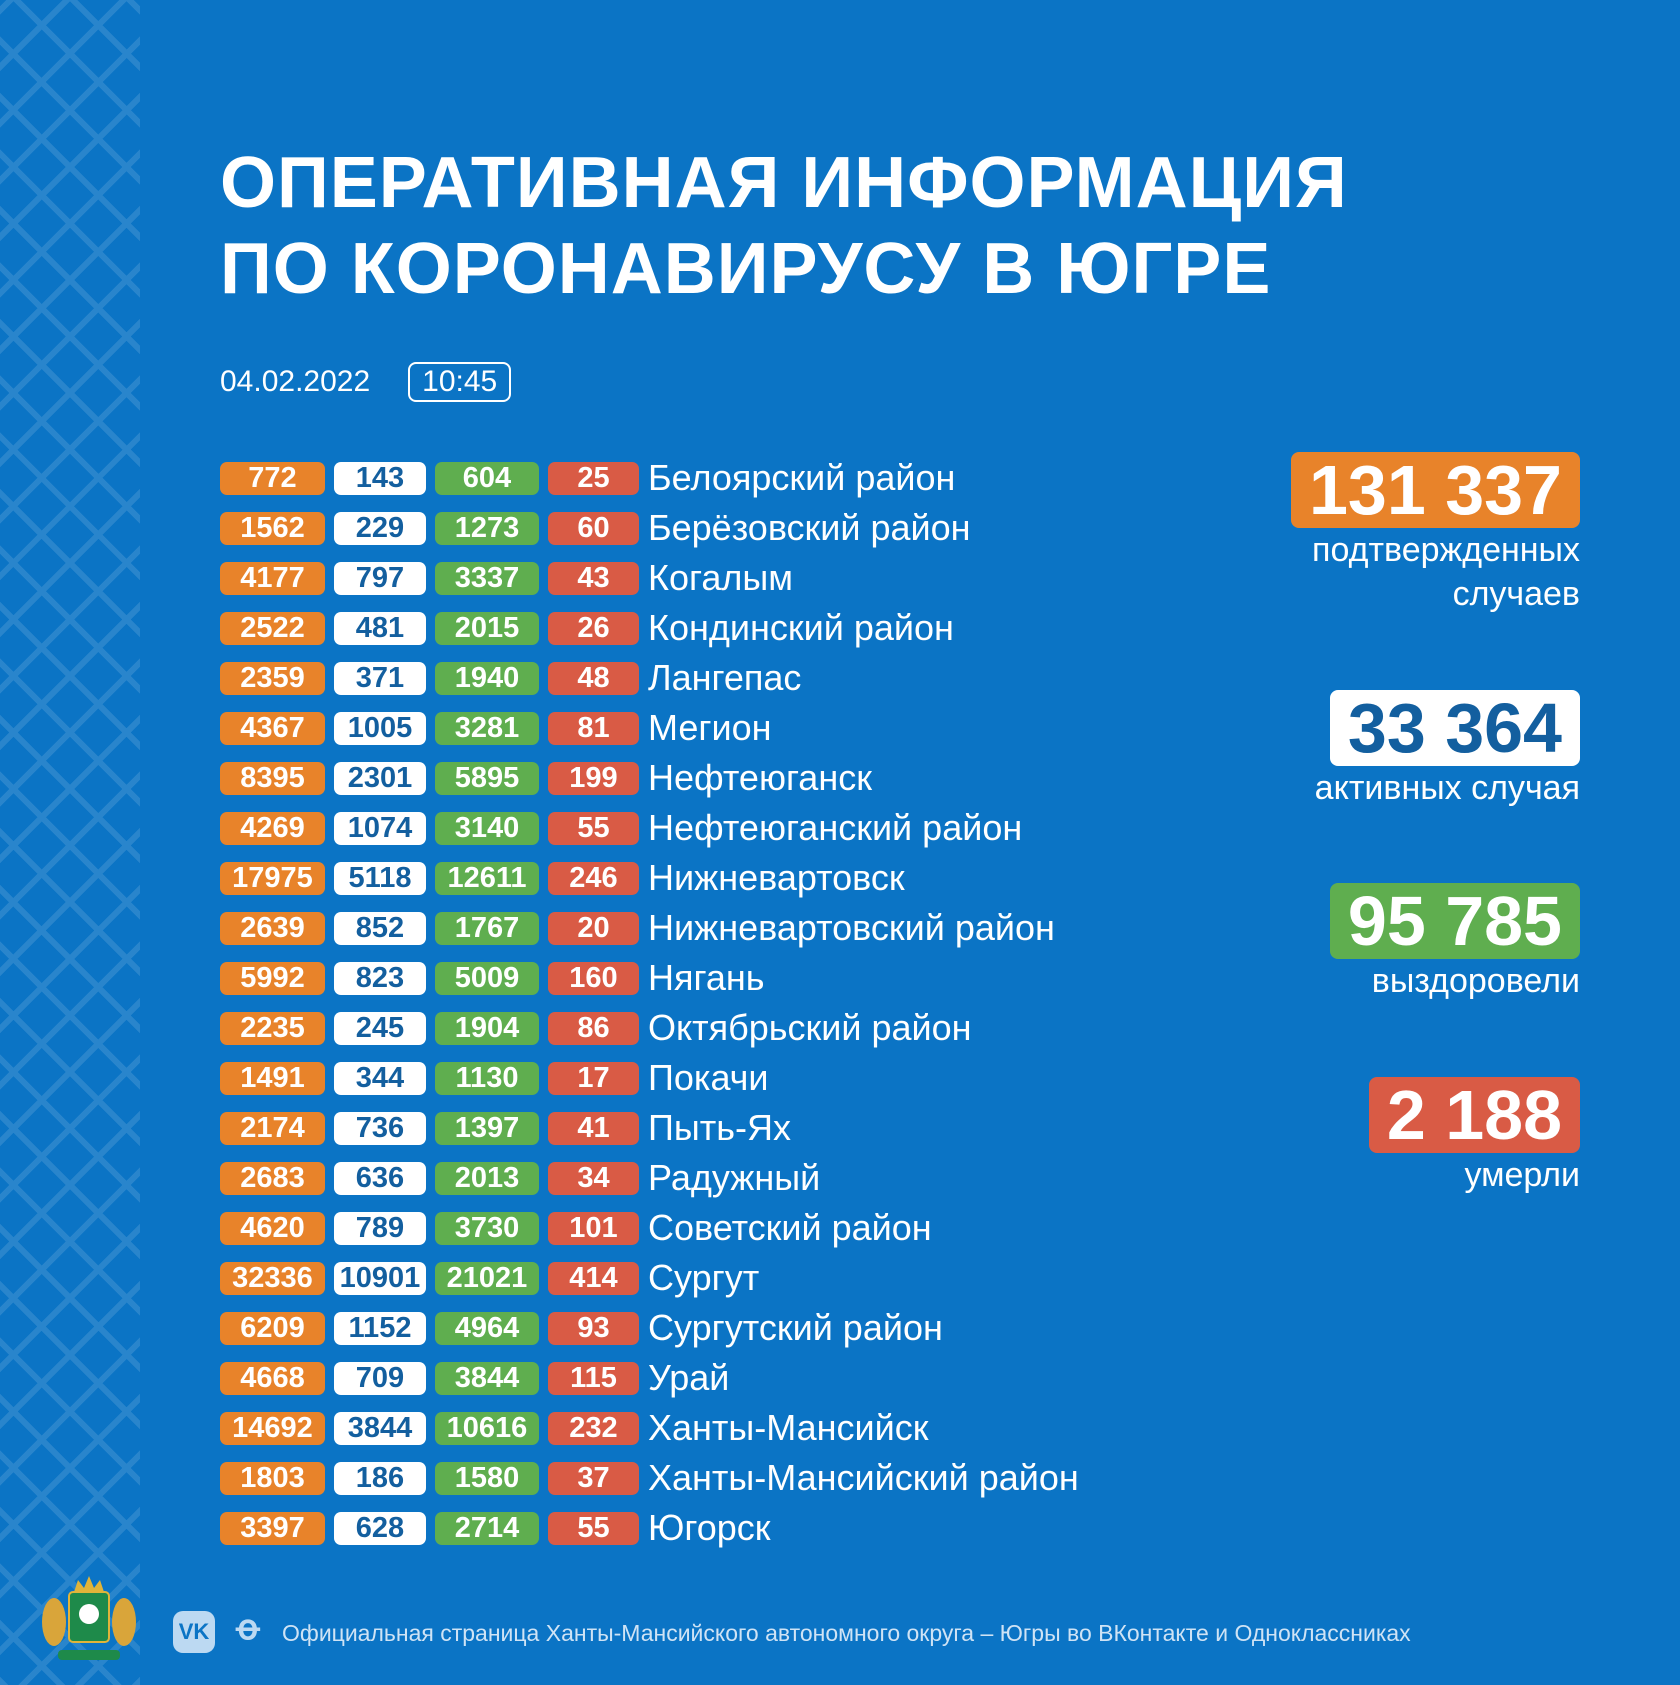 The height and width of the screenshot is (1685, 1680). I want to click on district-name: Нижневартовский район, so click(851, 927).